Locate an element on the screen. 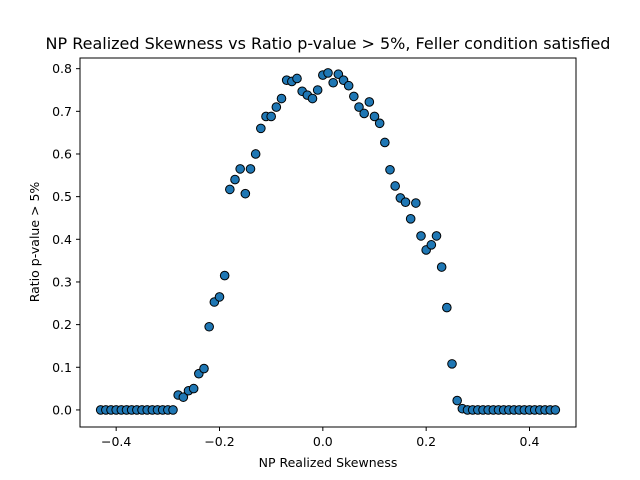  y-tick-label: 0.8 is located at coordinates (62, 68).